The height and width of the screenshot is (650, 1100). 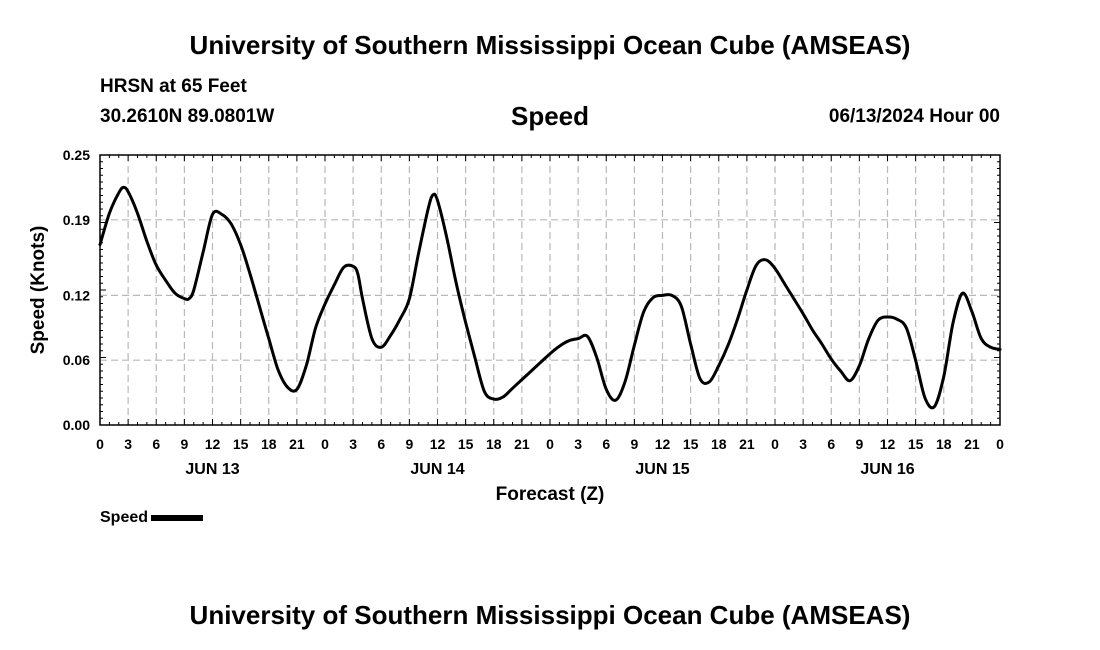 What do you see at coordinates (177, 517) in the screenshot?
I see `legend-swatch` at bounding box center [177, 517].